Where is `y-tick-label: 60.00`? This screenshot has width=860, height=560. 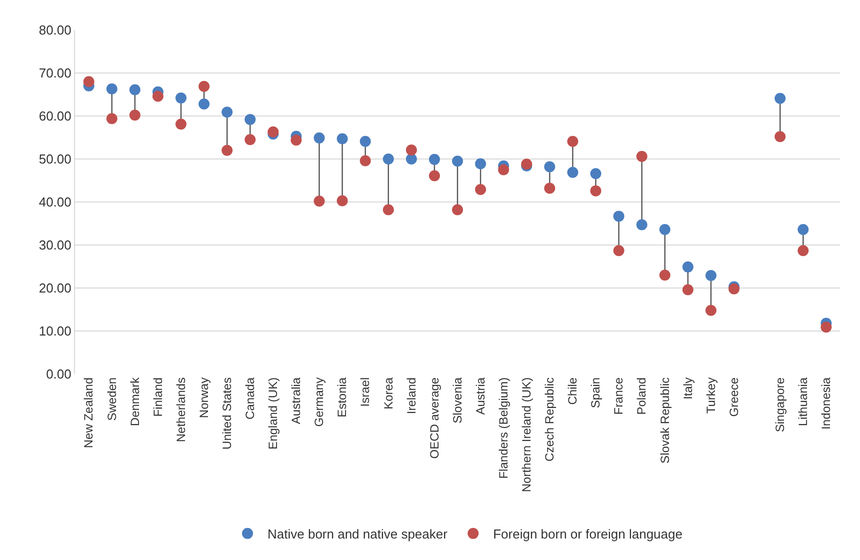
y-tick-label: 60.00 is located at coordinates (55, 116).